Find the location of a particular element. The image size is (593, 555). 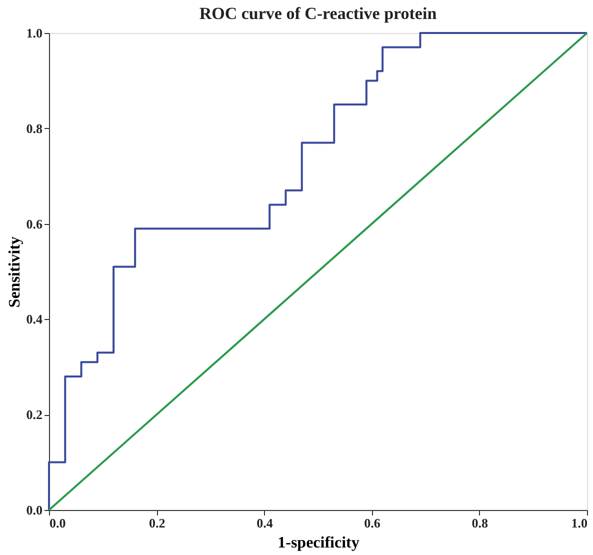

y-tick-label: 0.4 is located at coordinates (34, 319).